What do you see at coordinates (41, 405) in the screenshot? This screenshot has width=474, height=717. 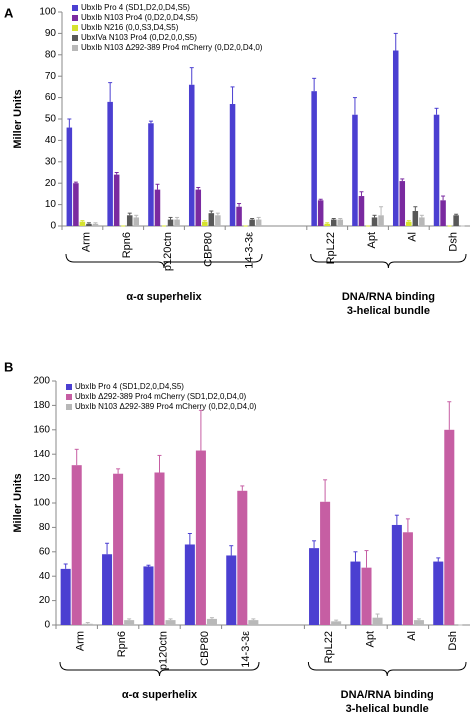 I see `y-tick-label: 180` at bounding box center [41, 405].